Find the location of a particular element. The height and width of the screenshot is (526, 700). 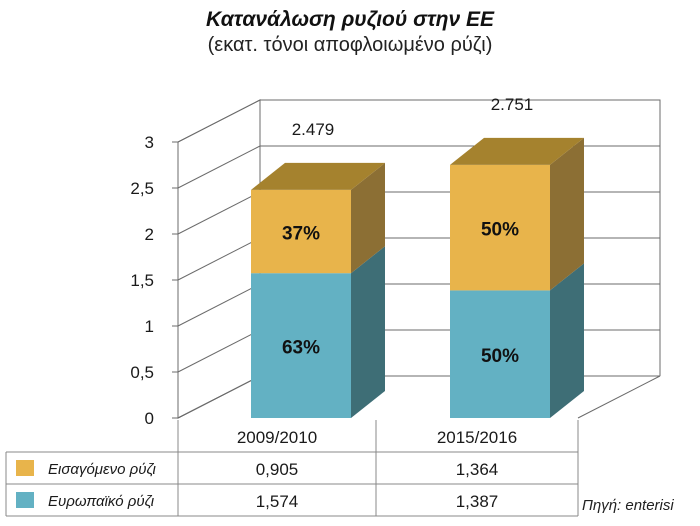

y-tick-label: 1,5 is located at coordinates (142, 280).